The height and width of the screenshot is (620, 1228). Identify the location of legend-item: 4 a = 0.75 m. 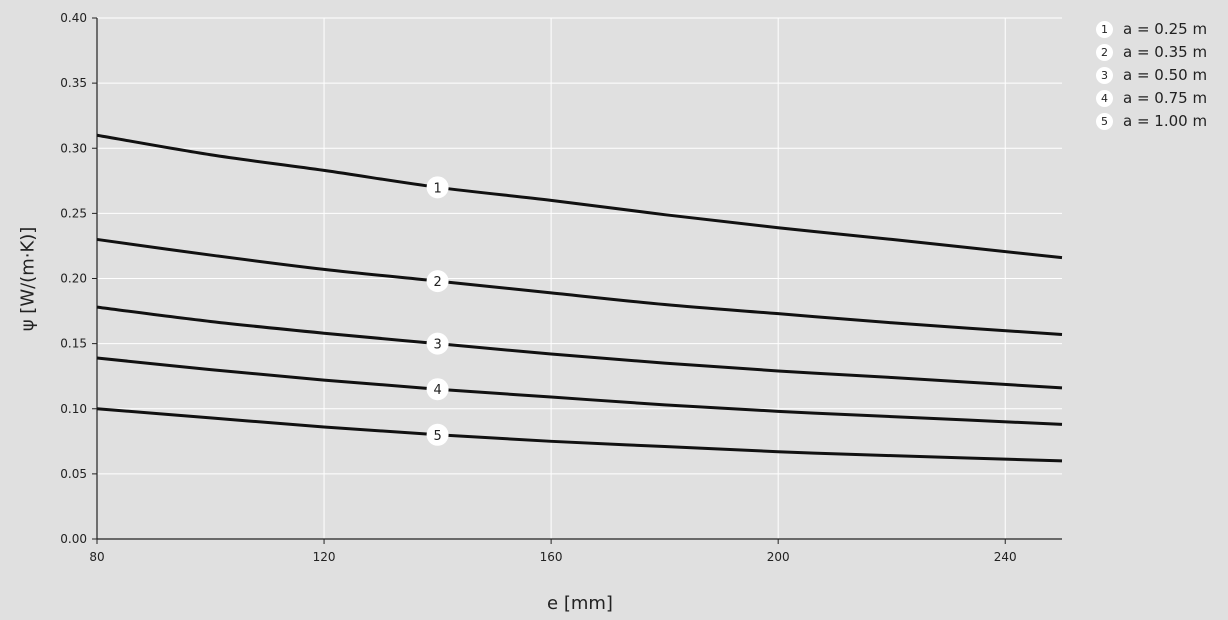
(1151, 98).